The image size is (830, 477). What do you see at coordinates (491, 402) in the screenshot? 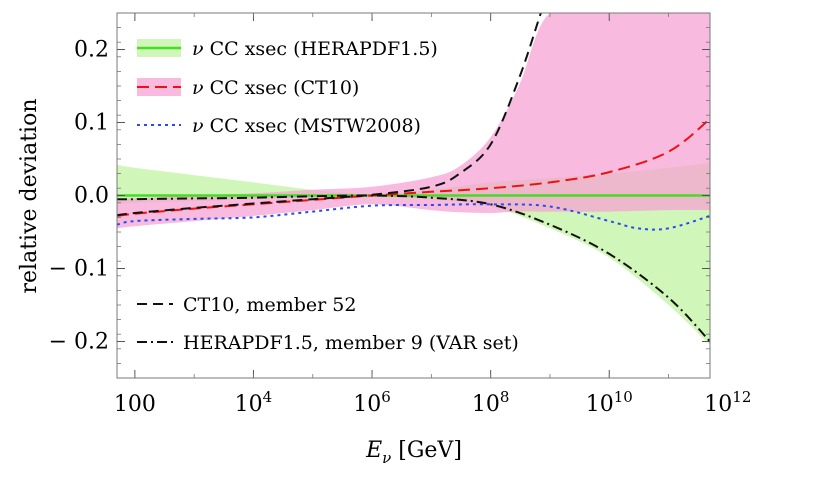
I see `x-tick-label-3: 10⁸` at bounding box center [491, 402].